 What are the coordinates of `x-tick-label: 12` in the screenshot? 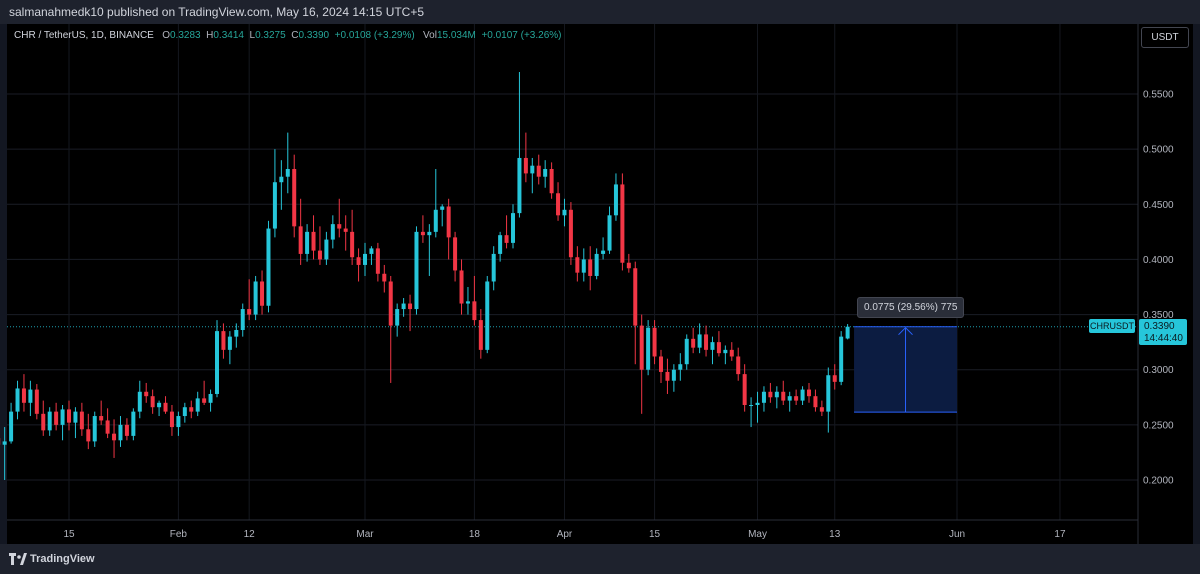 It's located at (250, 534).